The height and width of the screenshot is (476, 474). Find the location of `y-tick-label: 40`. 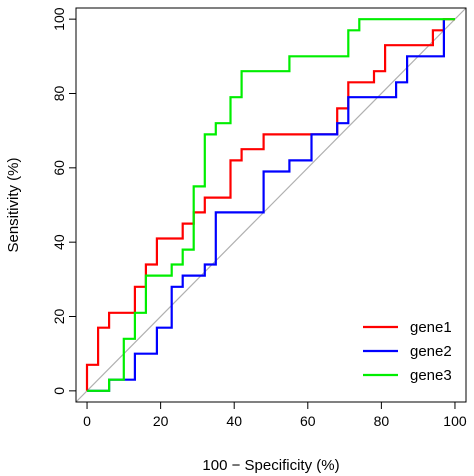

y-tick-label: 40 is located at coordinates (59, 242).